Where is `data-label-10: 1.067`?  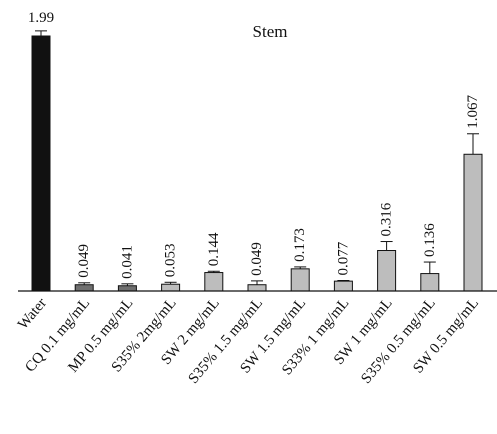
data-label-10: 1.067 is located at coordinates (473, 112).